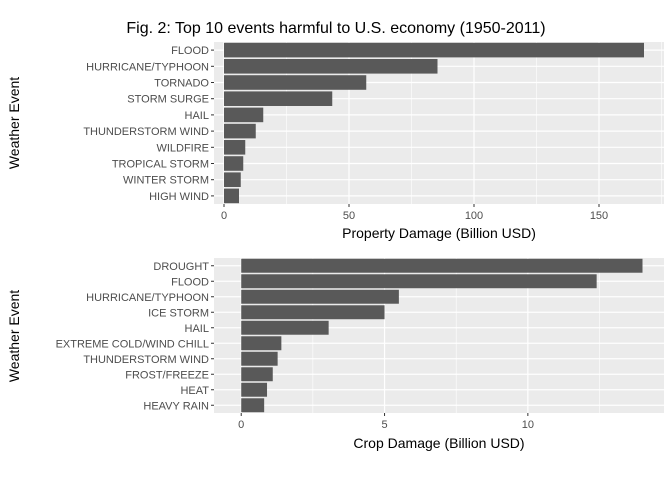 This screenshot has width=672, height=480. Describe the element at coordinates (181, 267) in the screenshot. I see `category-label: DROUGHT` at that location.